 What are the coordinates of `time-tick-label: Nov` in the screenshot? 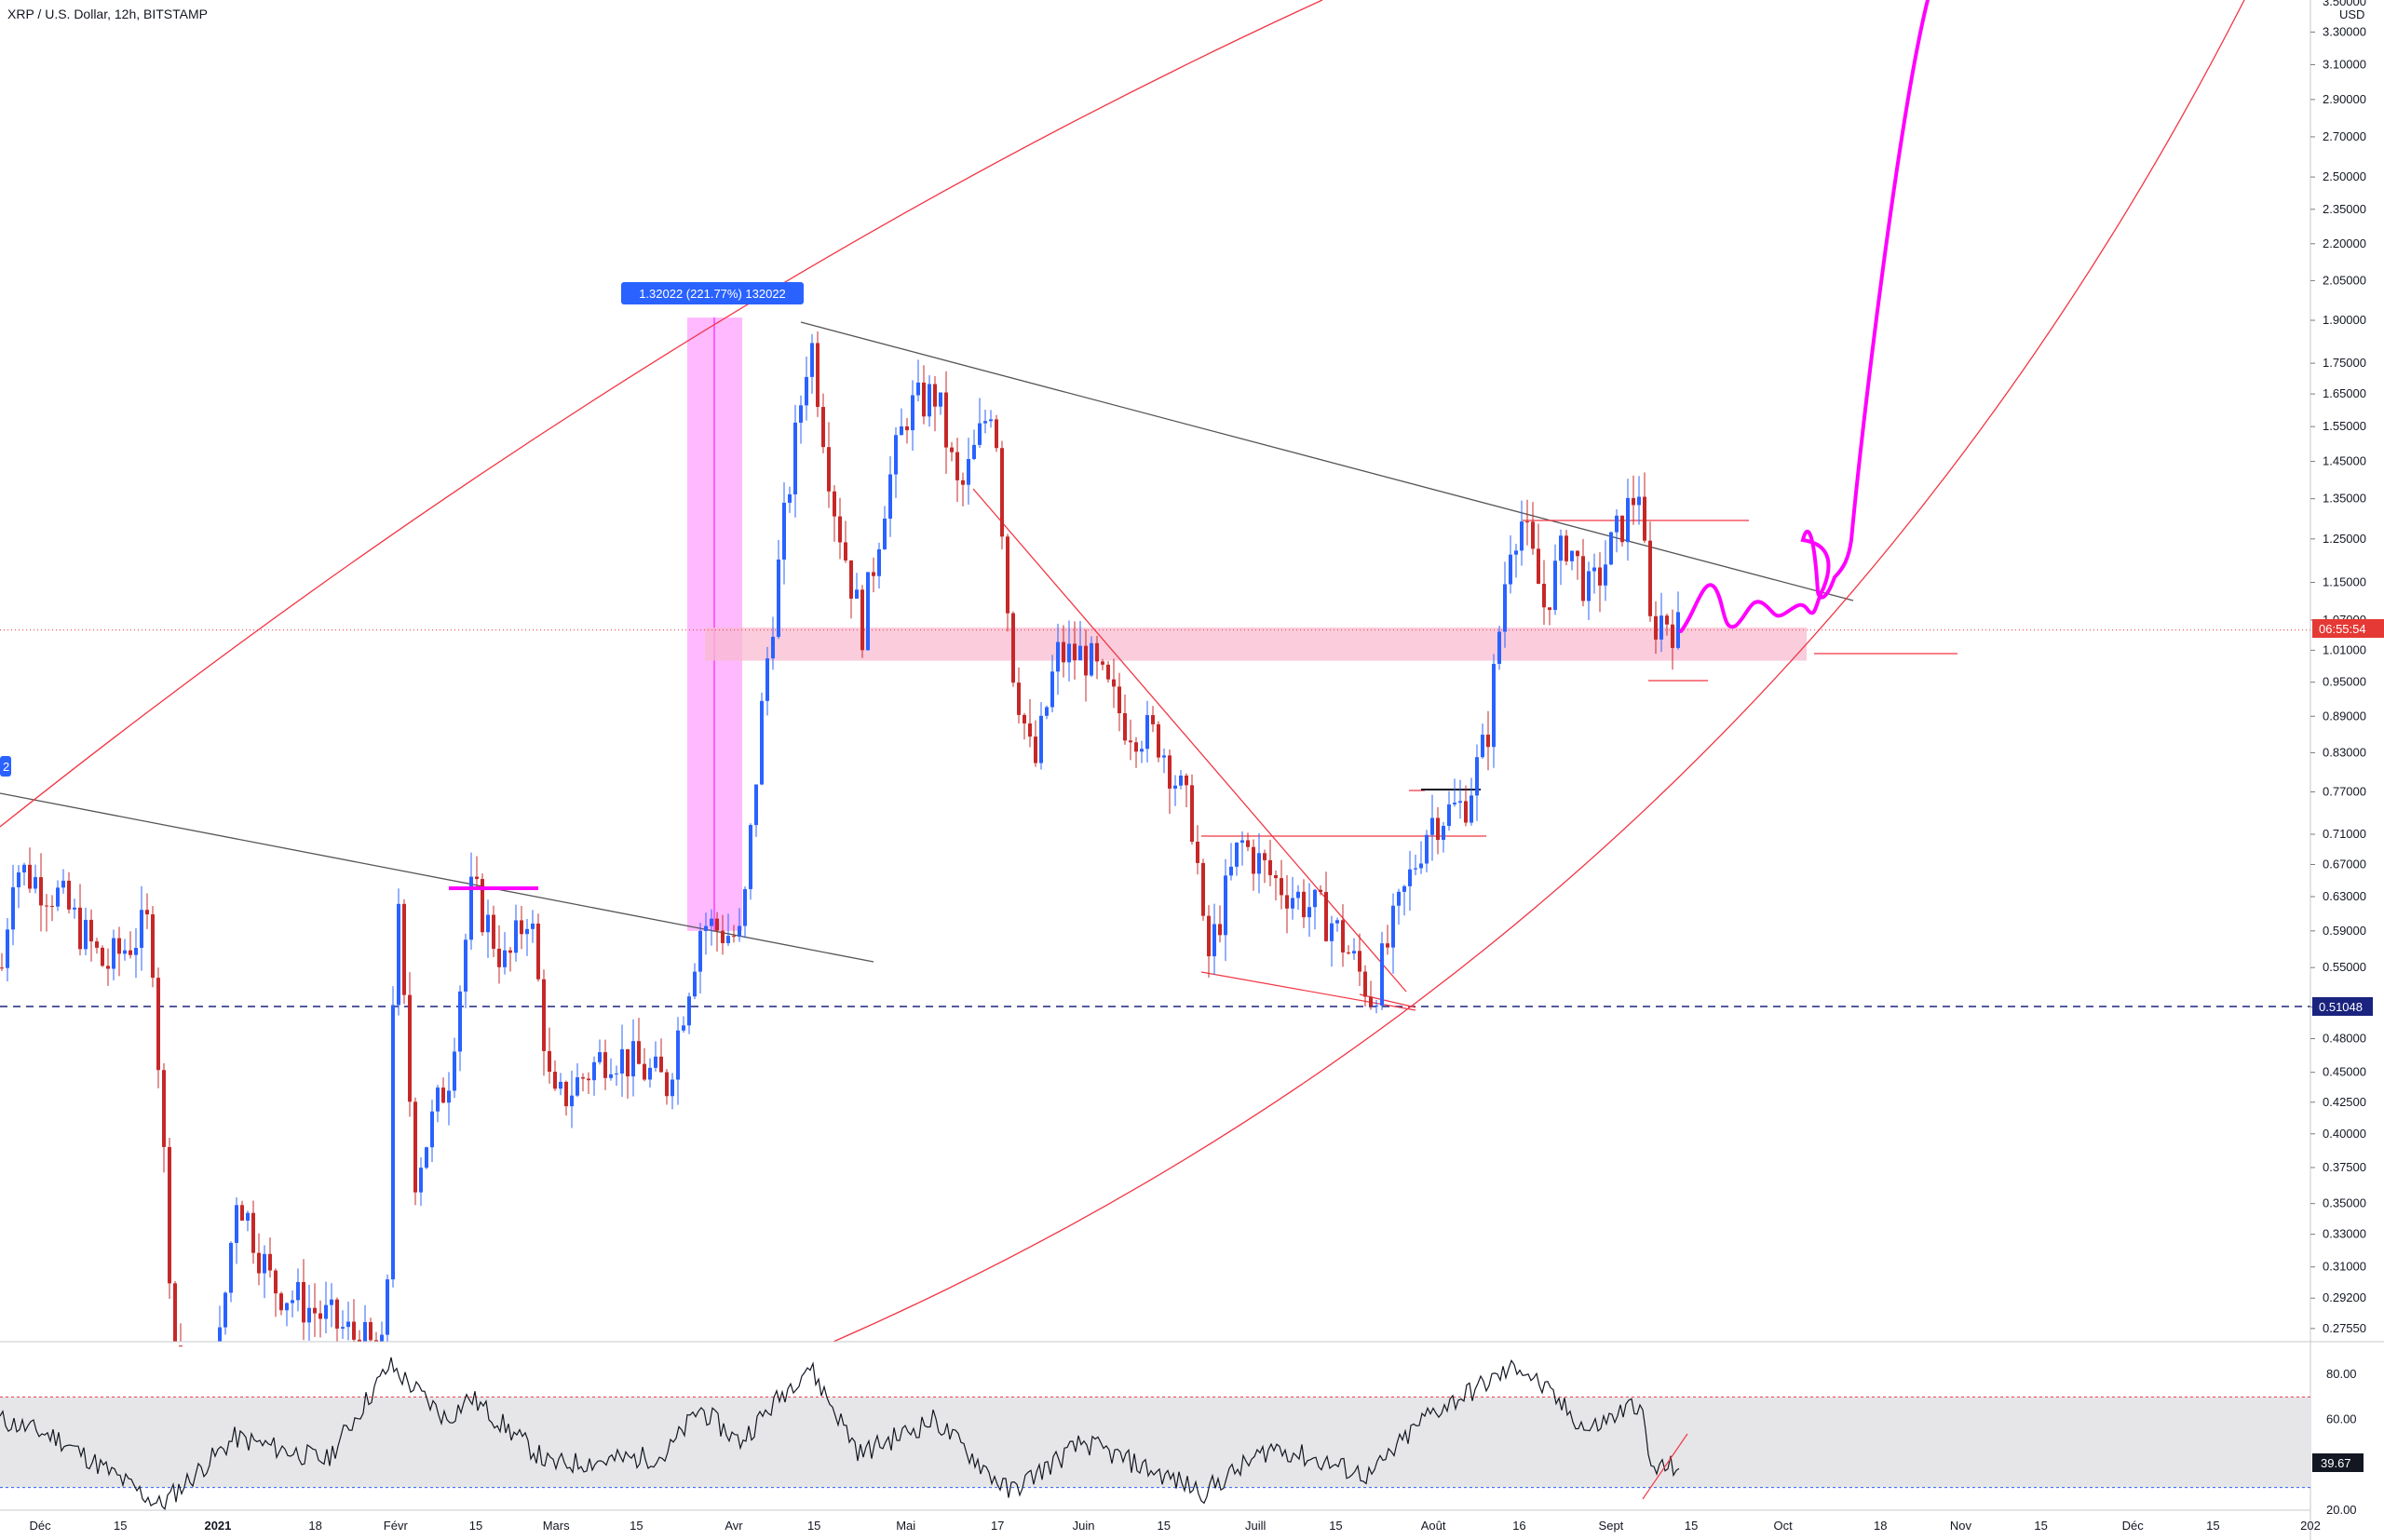 It's located at (1961, 1526).